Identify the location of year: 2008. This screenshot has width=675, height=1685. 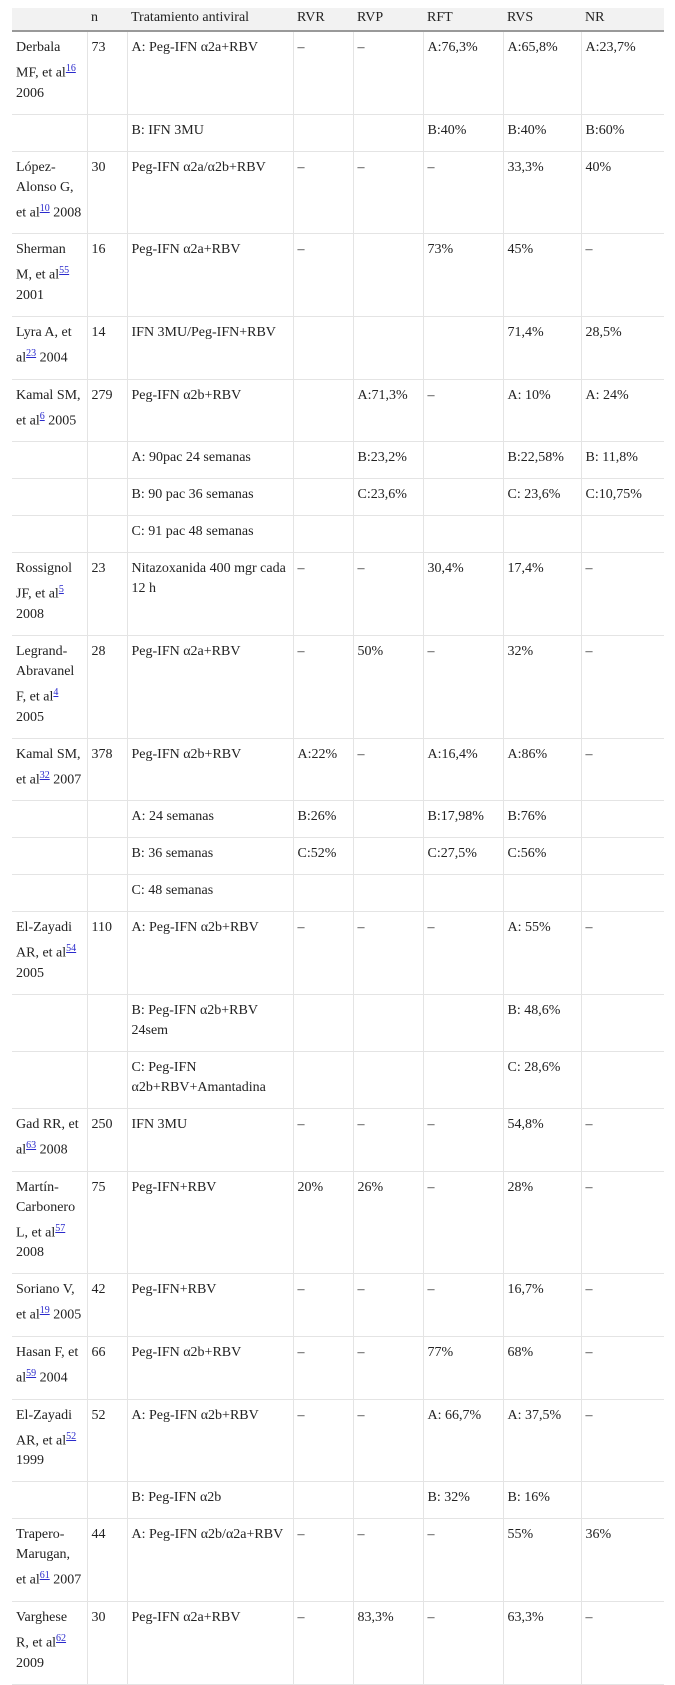
(30, 614).